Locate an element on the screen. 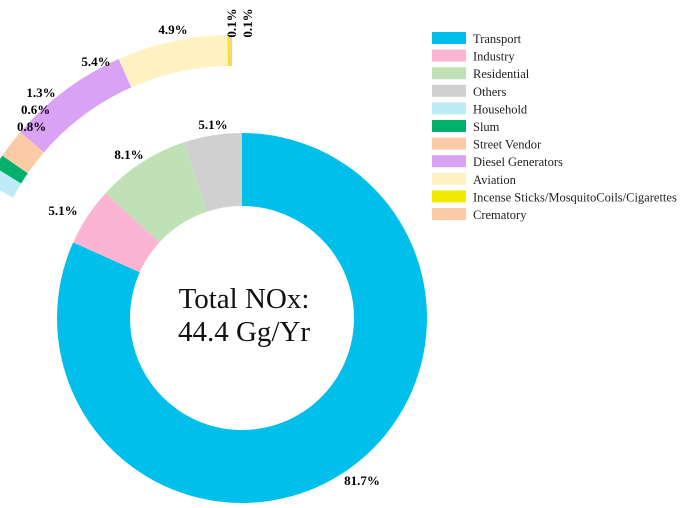 This screenshot has width=699, height=508. value-label-incense-sticks-mosquitocoils-cigarettes: 0.1% is located at coordinates (231, 22).